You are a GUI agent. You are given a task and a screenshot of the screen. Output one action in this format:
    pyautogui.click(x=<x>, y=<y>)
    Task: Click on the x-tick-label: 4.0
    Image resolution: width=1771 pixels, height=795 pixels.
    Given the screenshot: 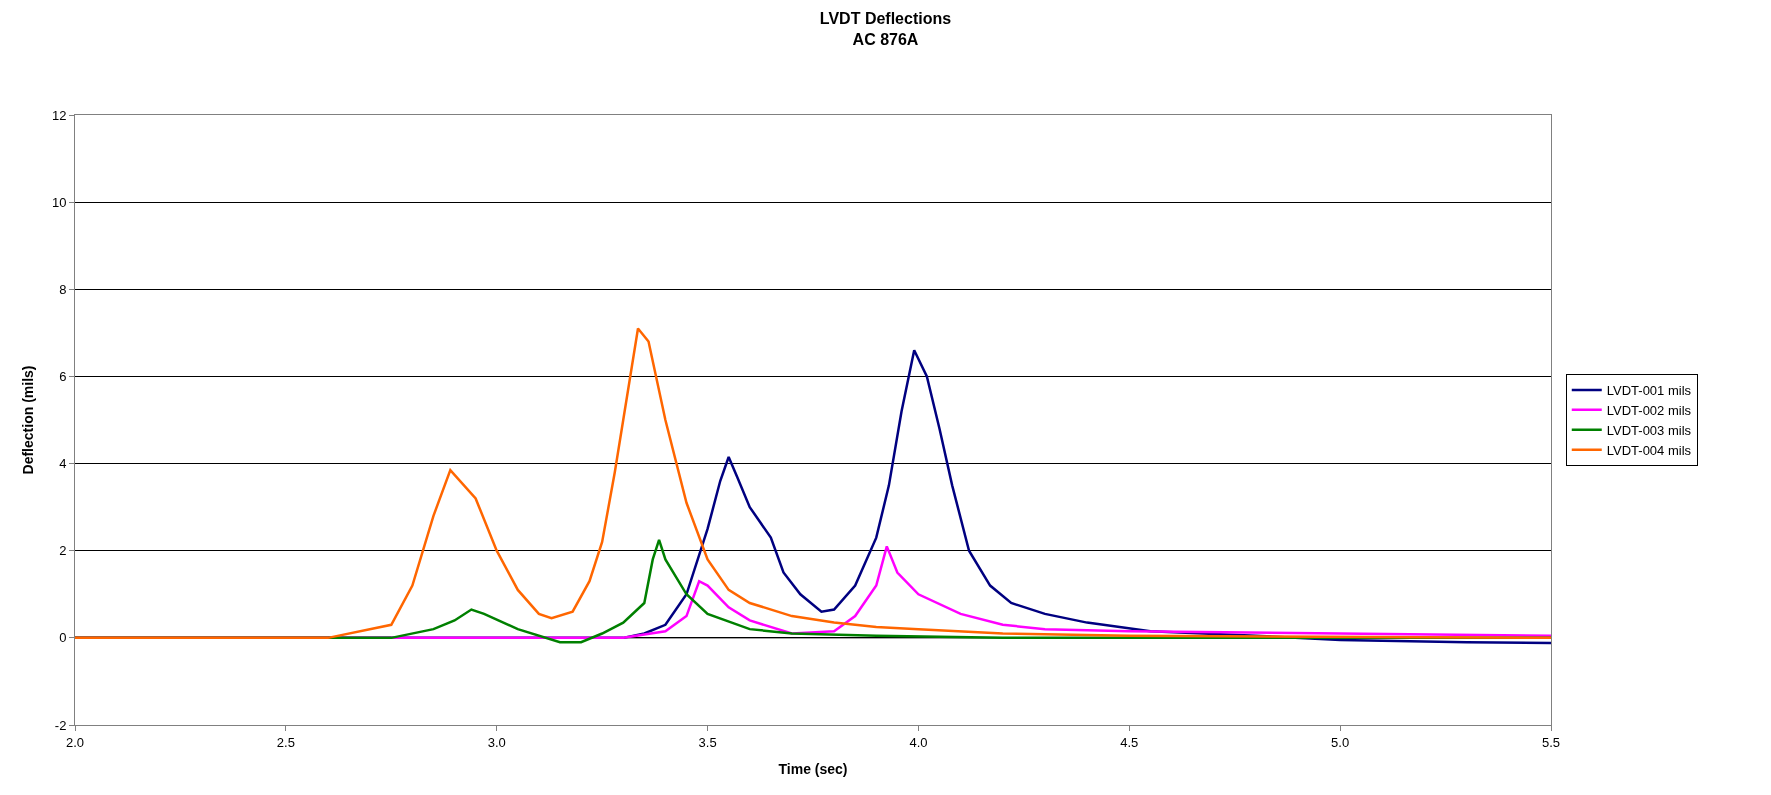 What is the action you would take?
    pyautogui.click(x=918, y=742)
    